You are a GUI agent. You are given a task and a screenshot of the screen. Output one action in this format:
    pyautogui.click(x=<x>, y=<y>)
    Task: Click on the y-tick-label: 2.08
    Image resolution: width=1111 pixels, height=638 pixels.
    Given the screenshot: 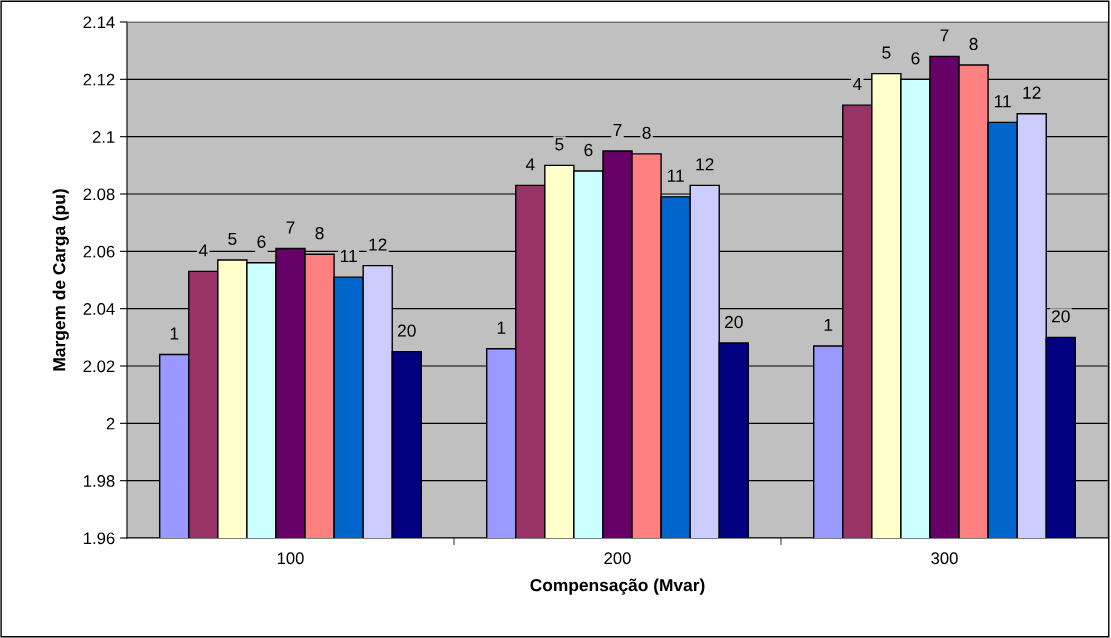 What is the action you would take?
    pyautogui.click(x=99, y=194)
    